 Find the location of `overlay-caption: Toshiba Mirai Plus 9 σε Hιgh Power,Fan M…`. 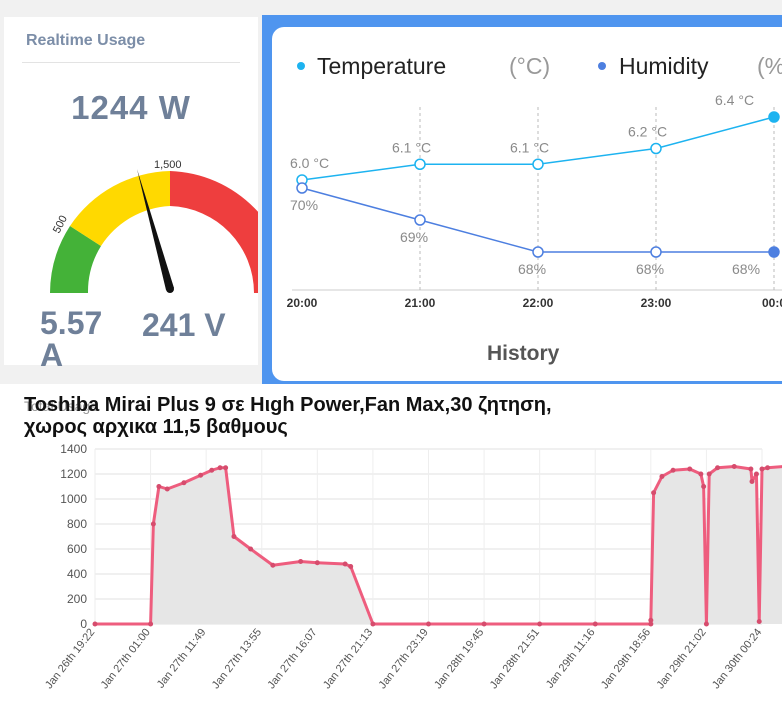

overlay-caption: Toshiba Mirai Plus 9 σε Hιgh Power,Fan M… is located at coordinates (288, 416).